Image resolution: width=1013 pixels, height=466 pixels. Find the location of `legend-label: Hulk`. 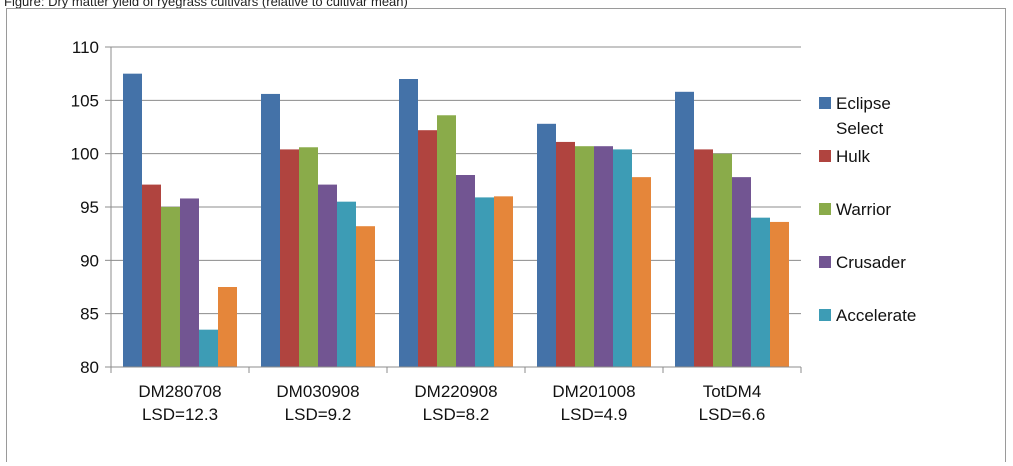

legend-label: Hulk is located at coordinates (853, 156).